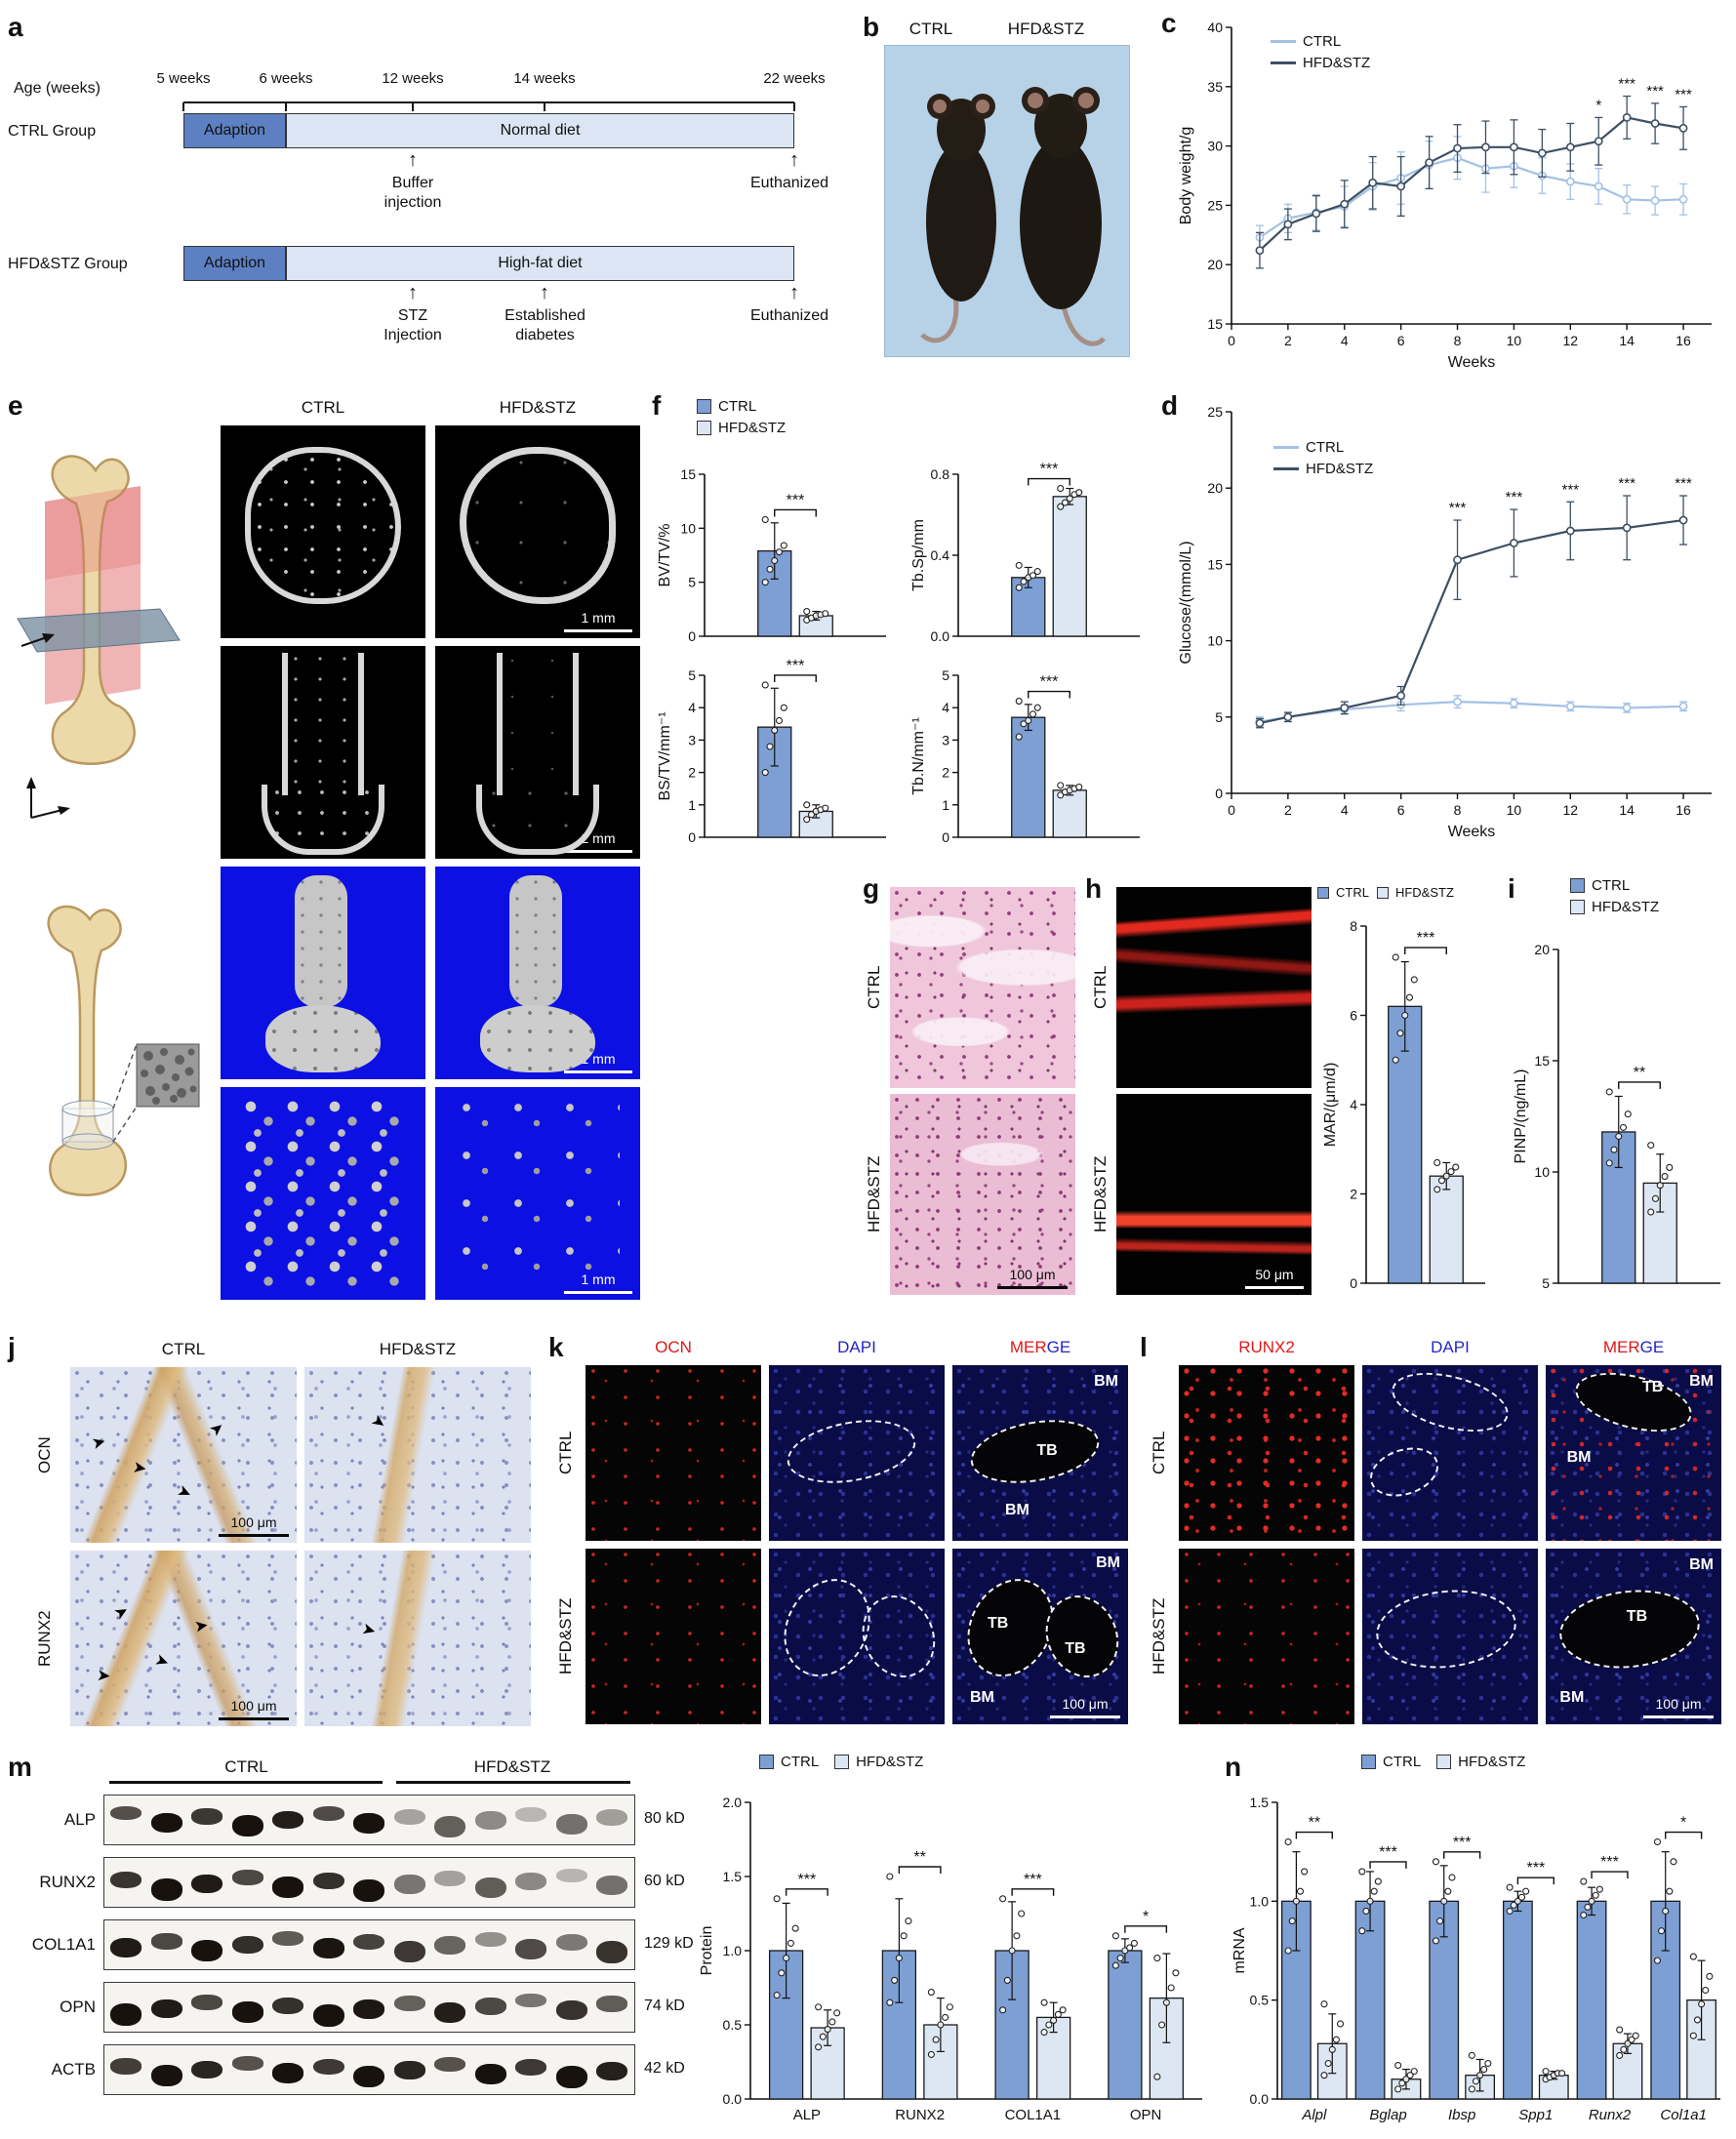  What do you see at coordinates (413, 78) in the screenshot?
I see `tick-12-weeks: 12 weeks` at bounding box center [413, 78].